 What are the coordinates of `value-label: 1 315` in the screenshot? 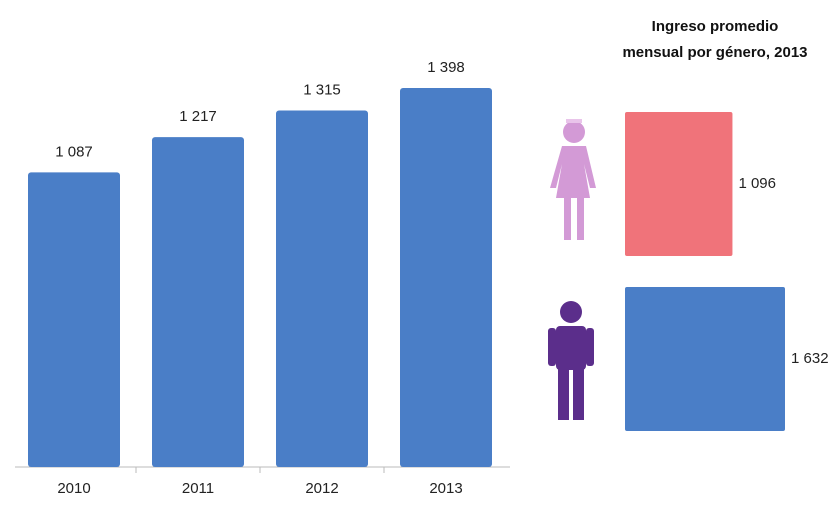 It's located at (322, 89).